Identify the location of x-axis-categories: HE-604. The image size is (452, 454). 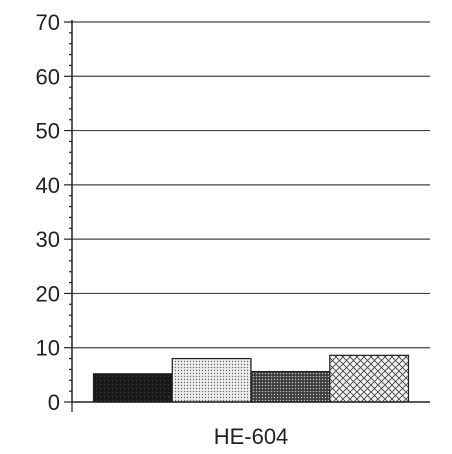
(251, 436).